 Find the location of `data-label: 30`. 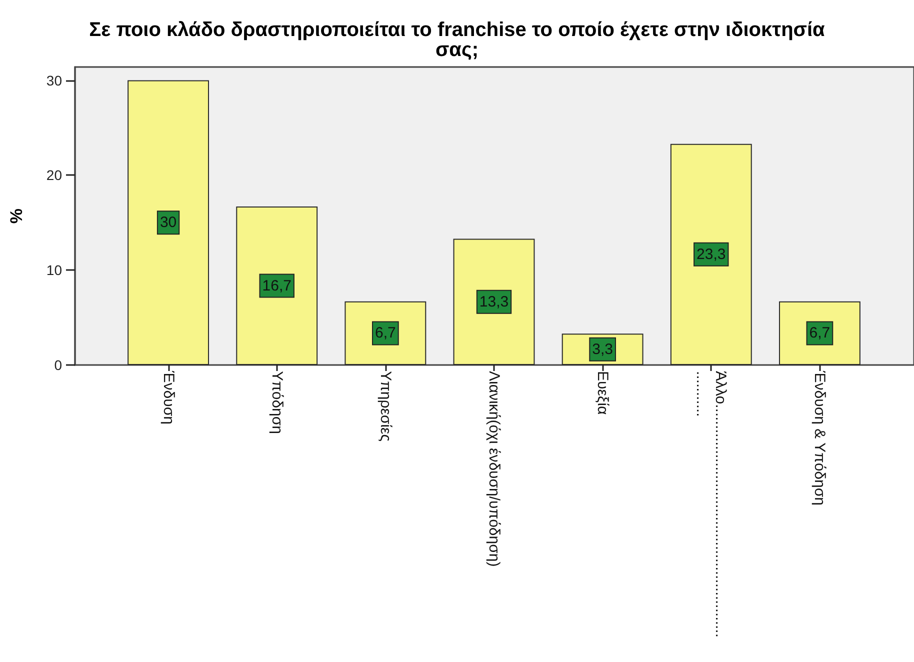

data-label: 30 is located at coordinates (168, 223).